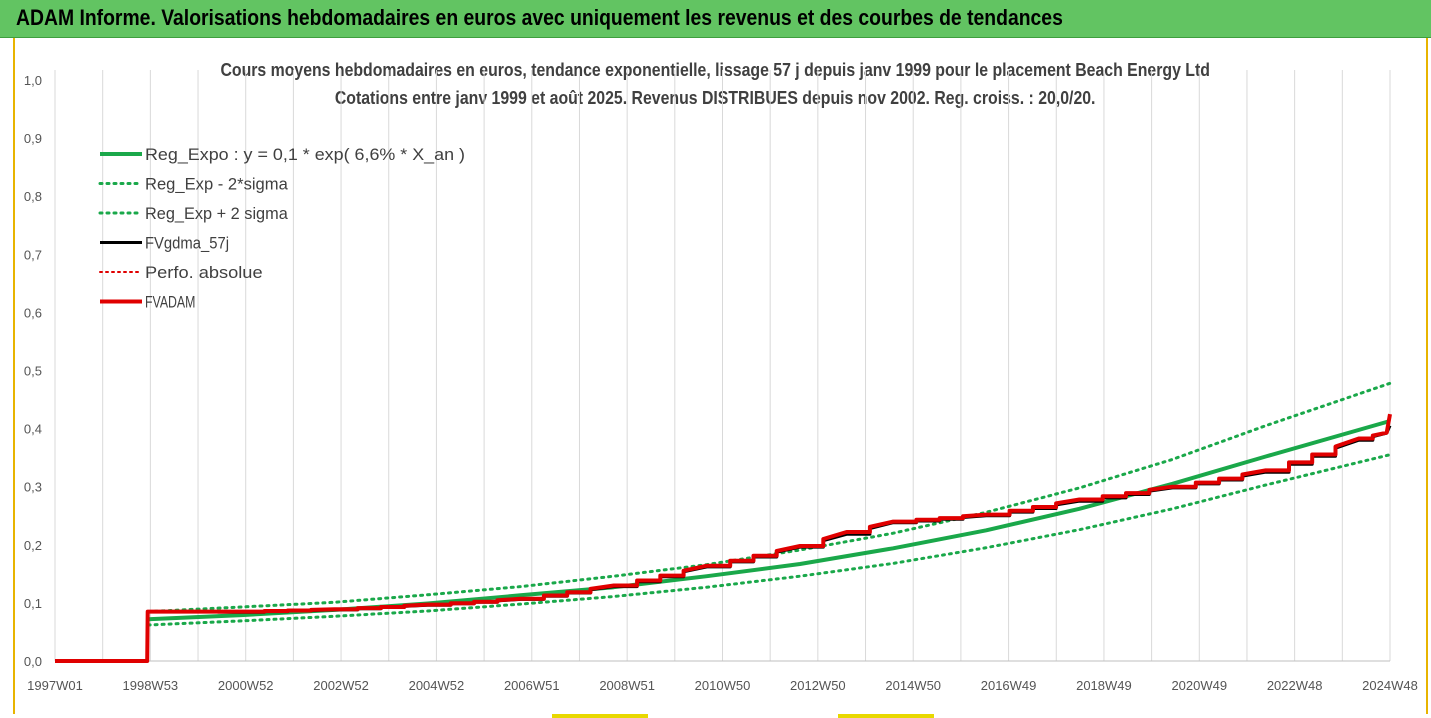 The height and width of the screenshot is (718, 1431). I want to click on x-tick-label: 2000W52, so click(246, 685).